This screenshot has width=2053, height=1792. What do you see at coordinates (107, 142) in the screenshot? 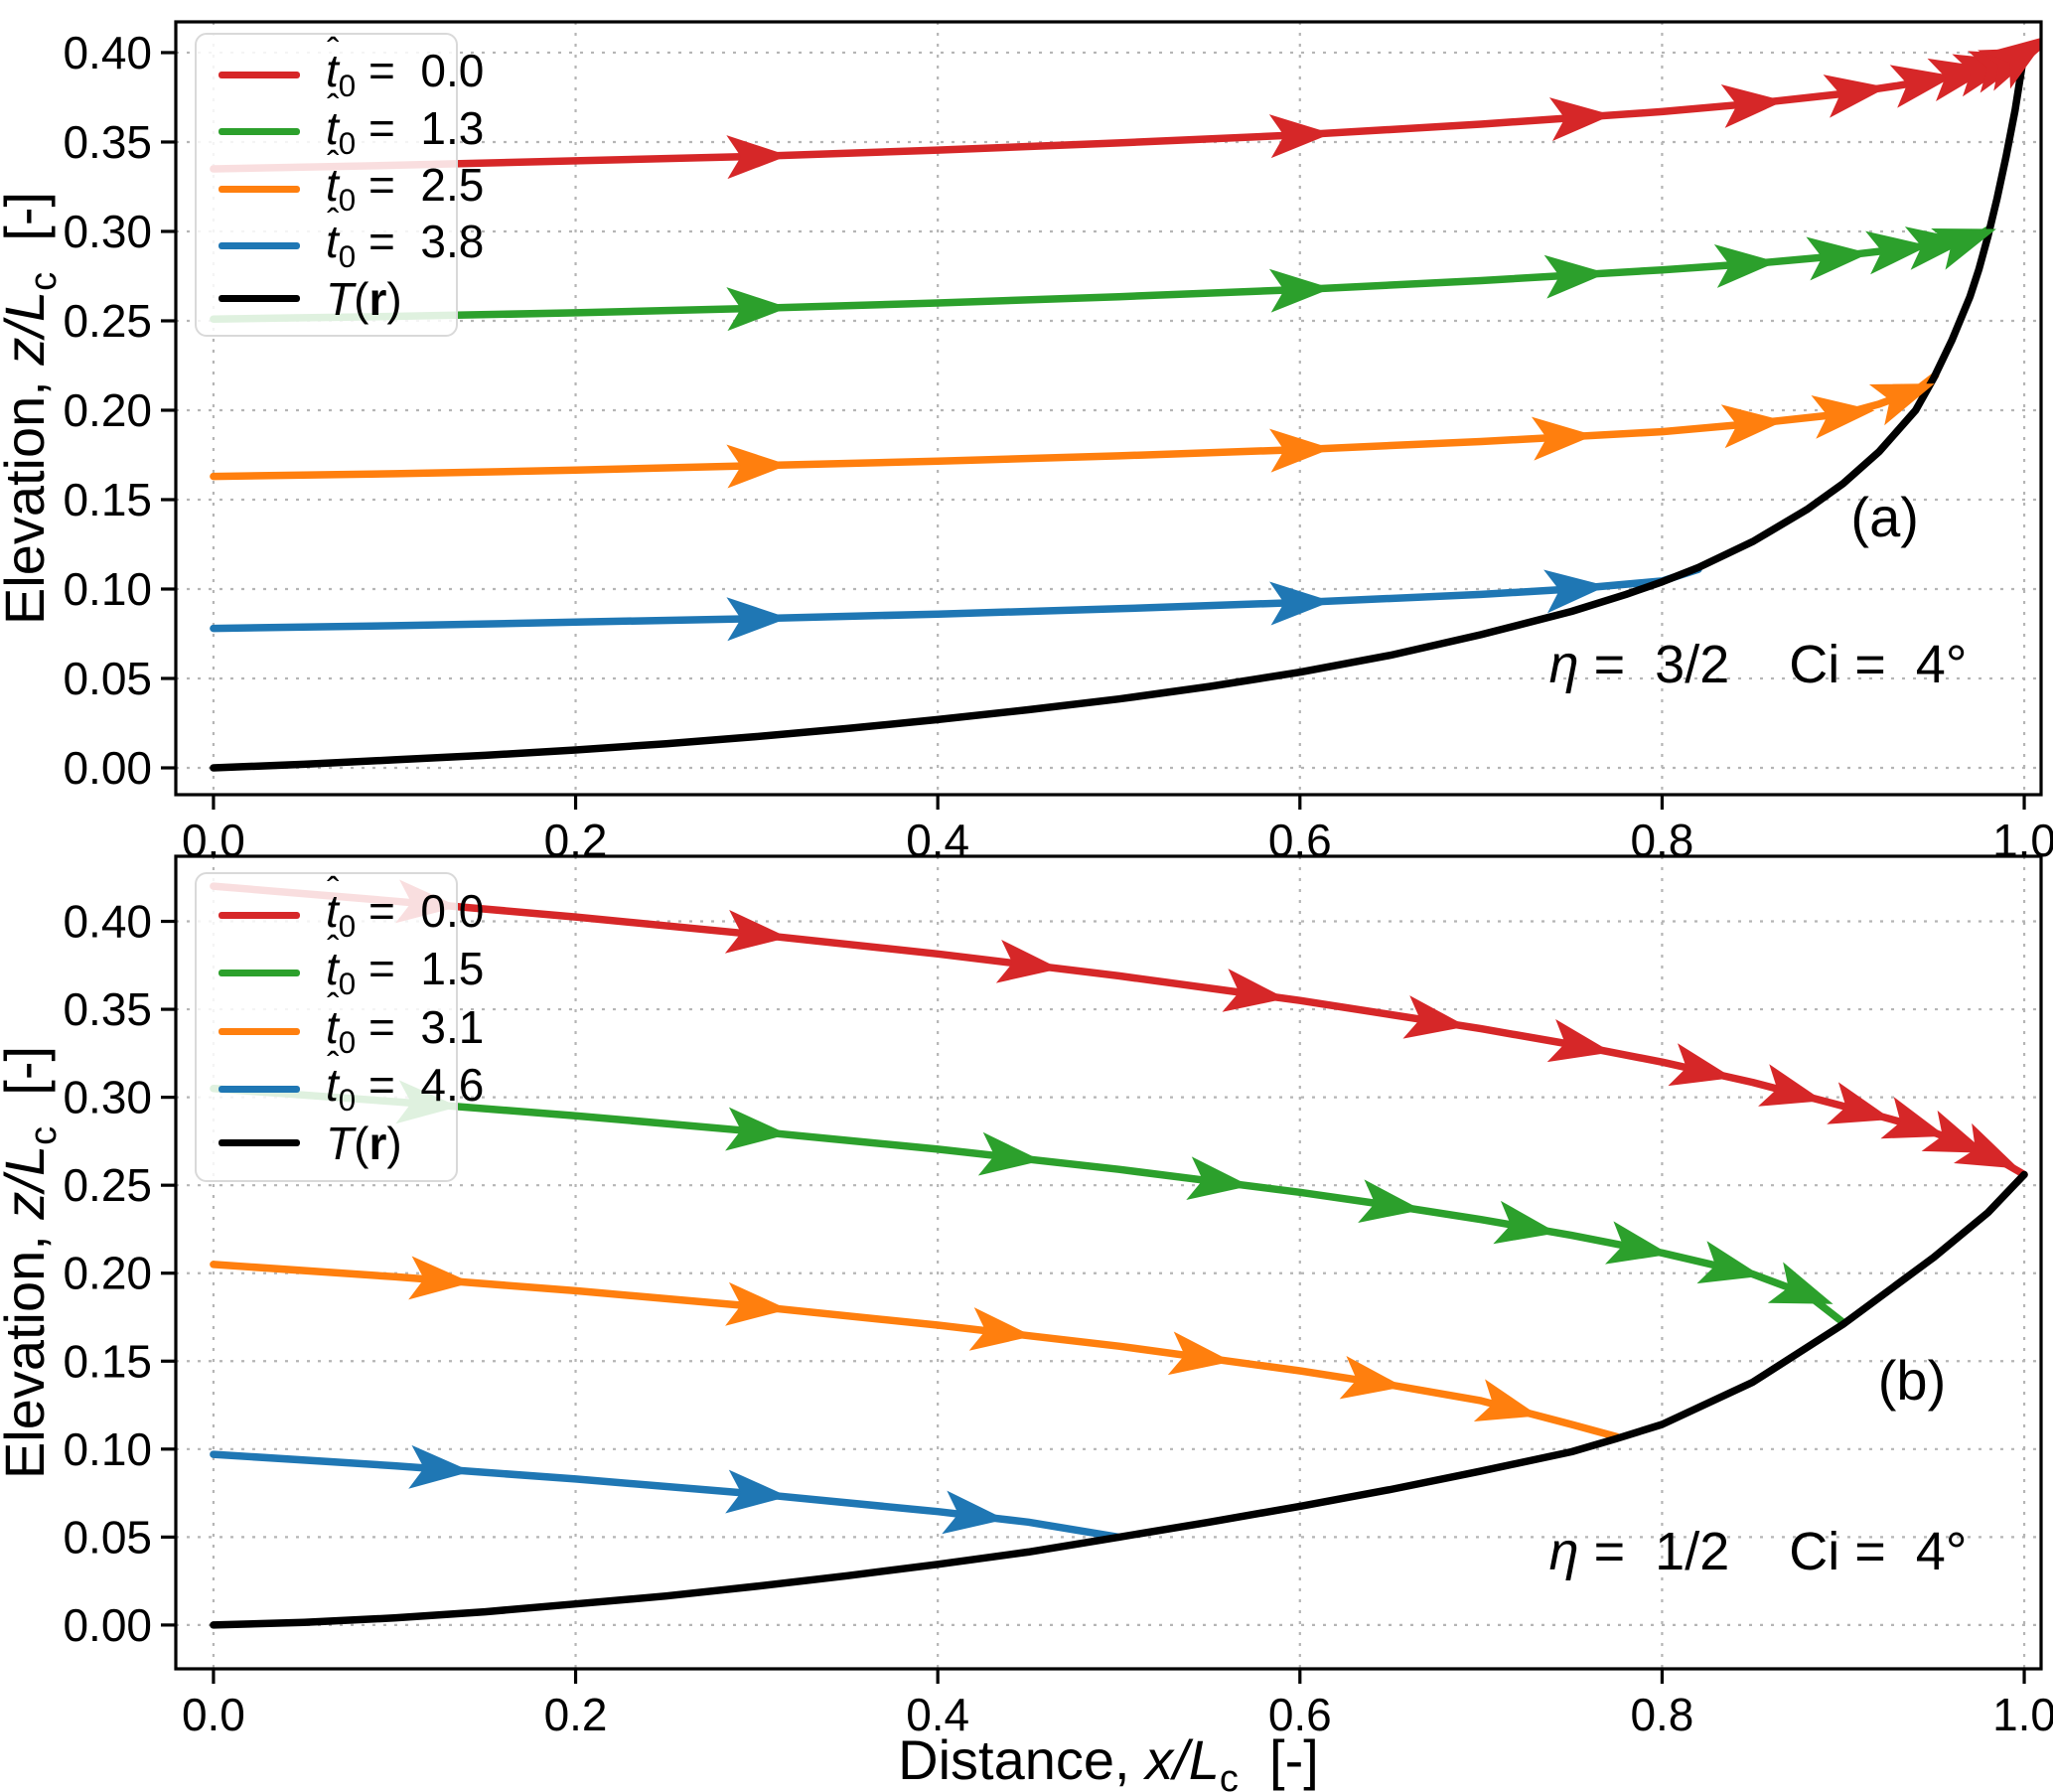
I see `y-tick-label: 0.35` at bounding box center [107, 142].